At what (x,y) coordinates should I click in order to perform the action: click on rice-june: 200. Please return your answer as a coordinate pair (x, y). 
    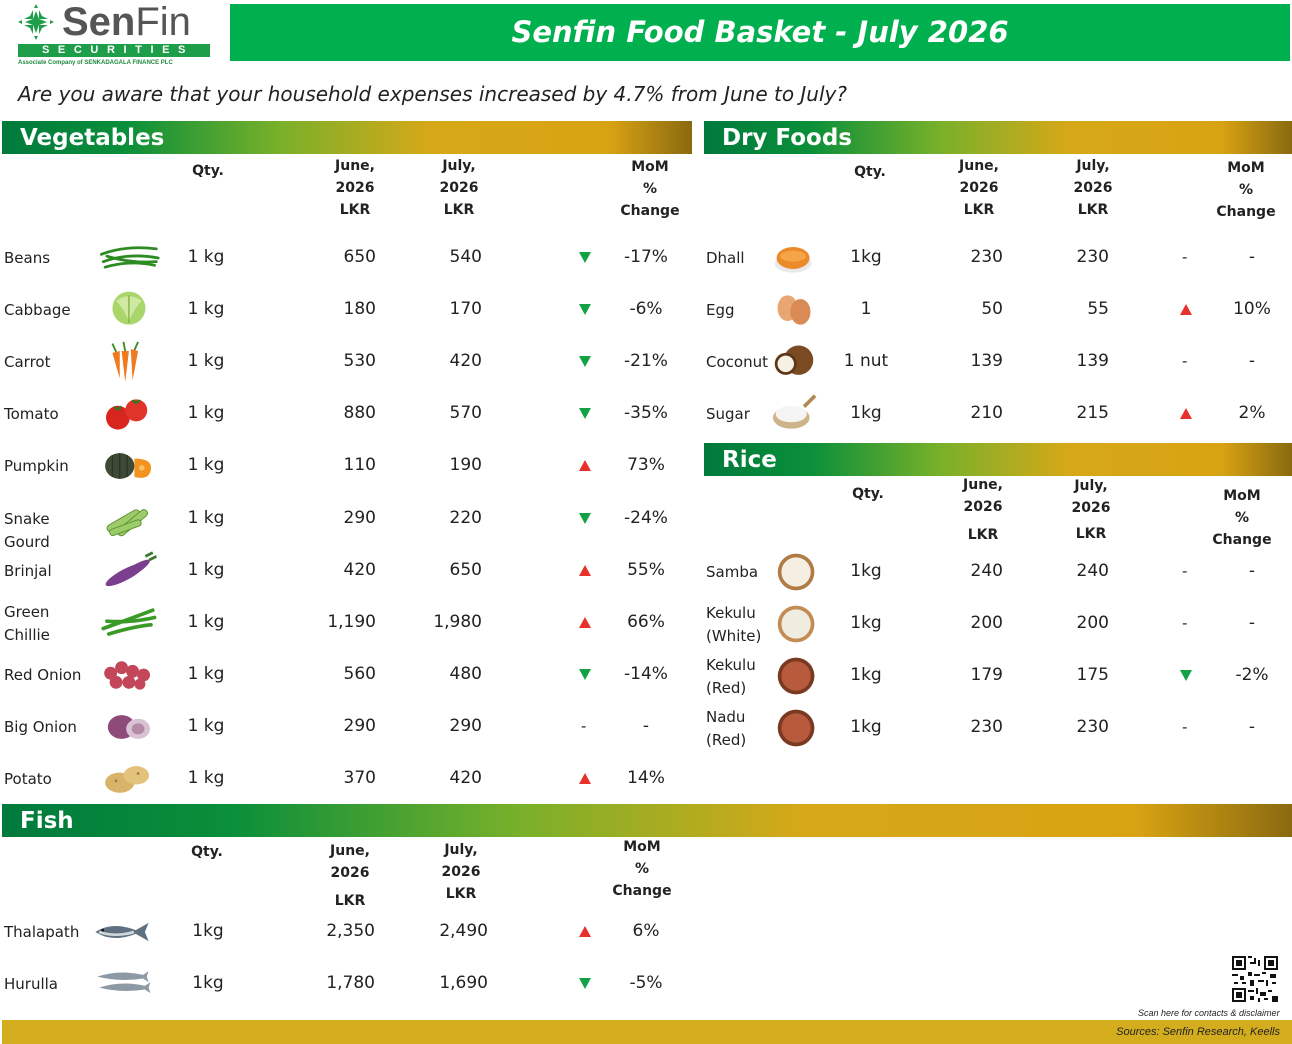
    Looking at the image, I should click on (986, 623).